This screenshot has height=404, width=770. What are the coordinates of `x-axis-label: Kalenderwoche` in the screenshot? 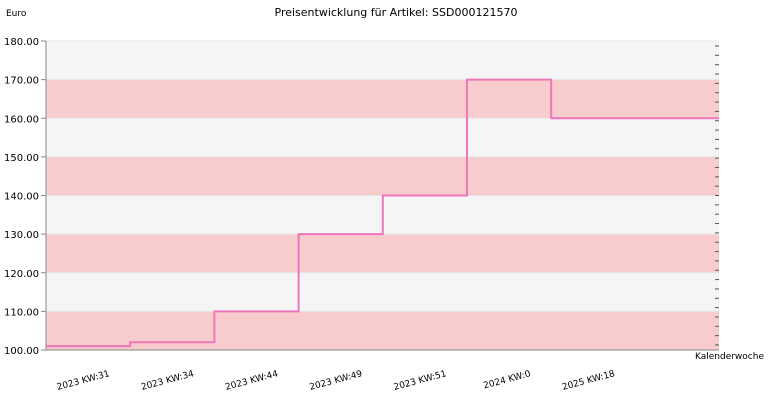 It's located at (729, 357).